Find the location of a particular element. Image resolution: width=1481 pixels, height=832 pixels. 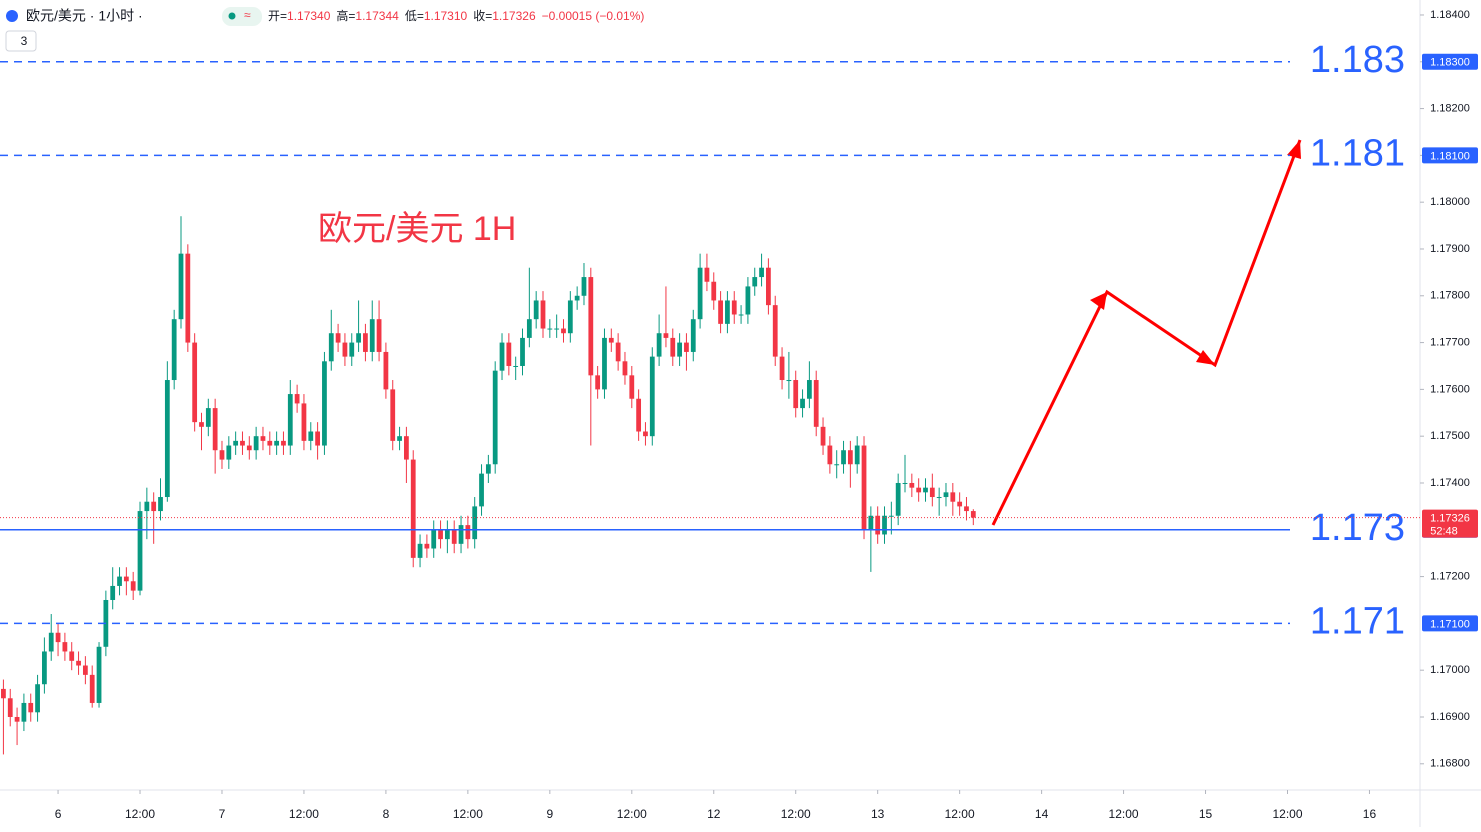

projection-arrow is located at coordinates (1146, 332).